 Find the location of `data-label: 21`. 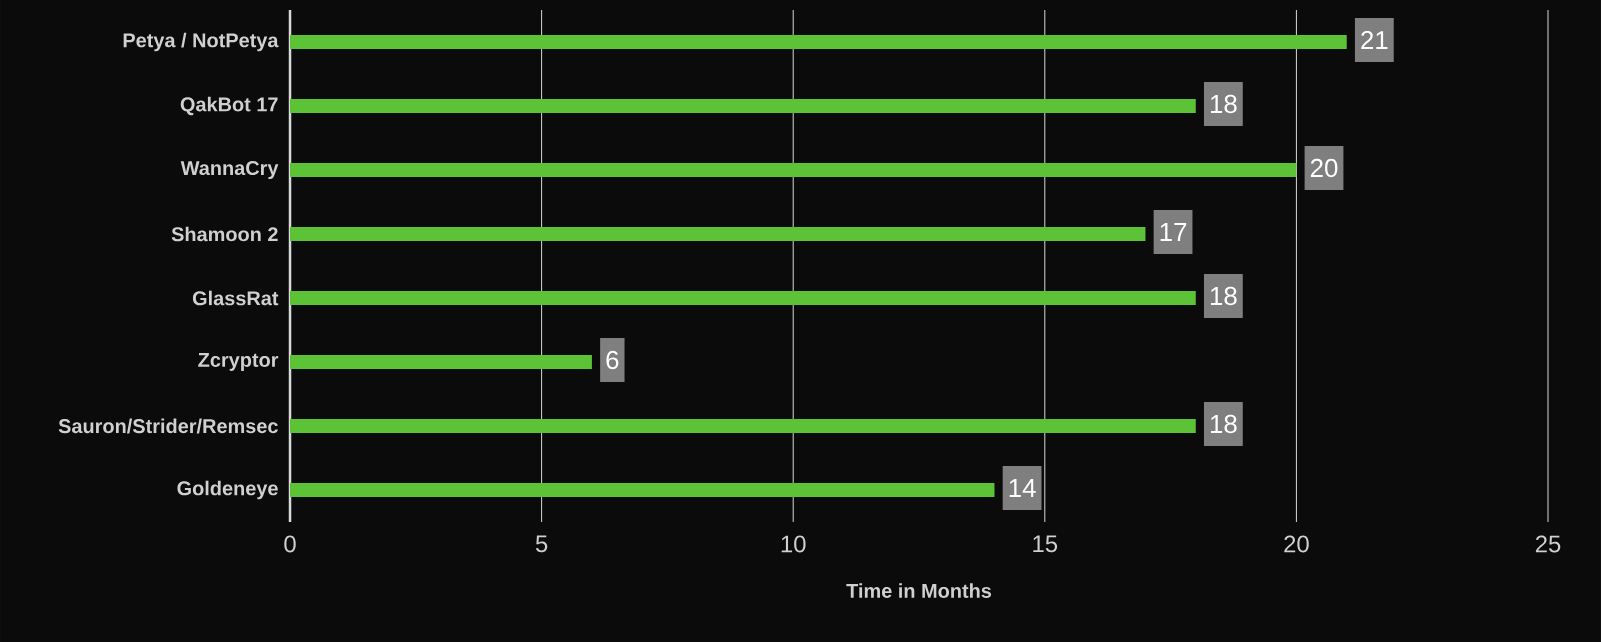

data-label: 21 is located at coordinates (1374, 40).